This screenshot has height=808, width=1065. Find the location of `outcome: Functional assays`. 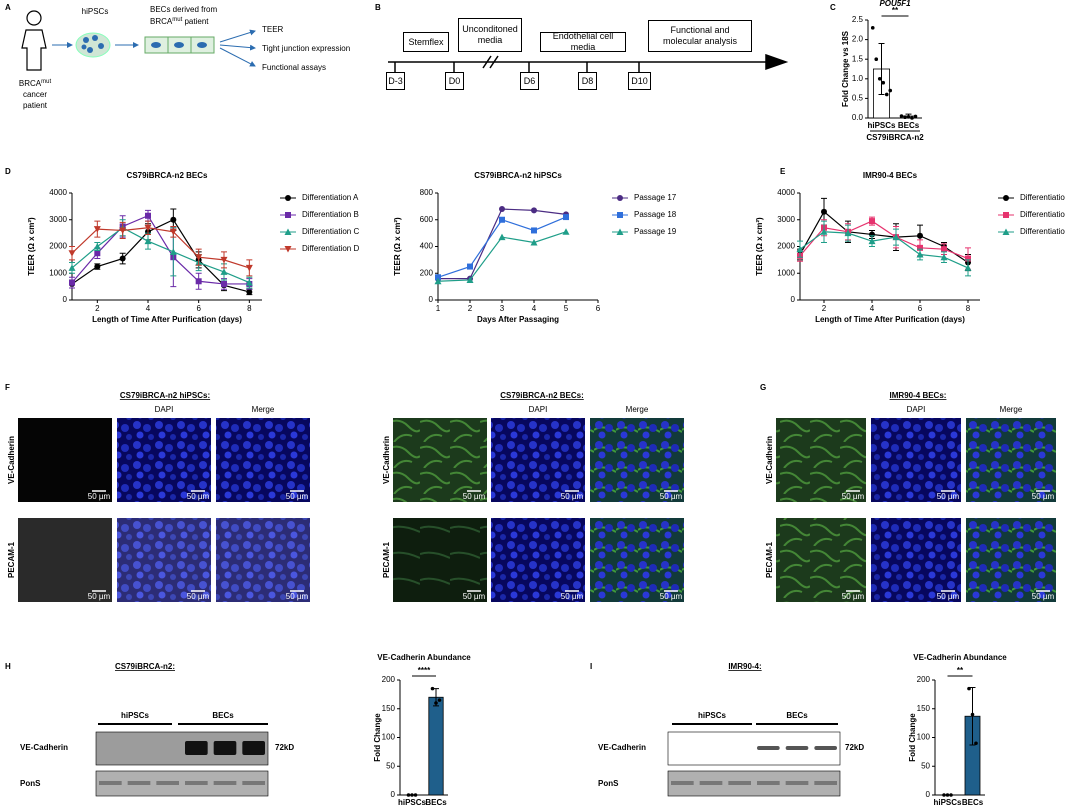

outcome: Functional assays is located at coordinates (294, 67).